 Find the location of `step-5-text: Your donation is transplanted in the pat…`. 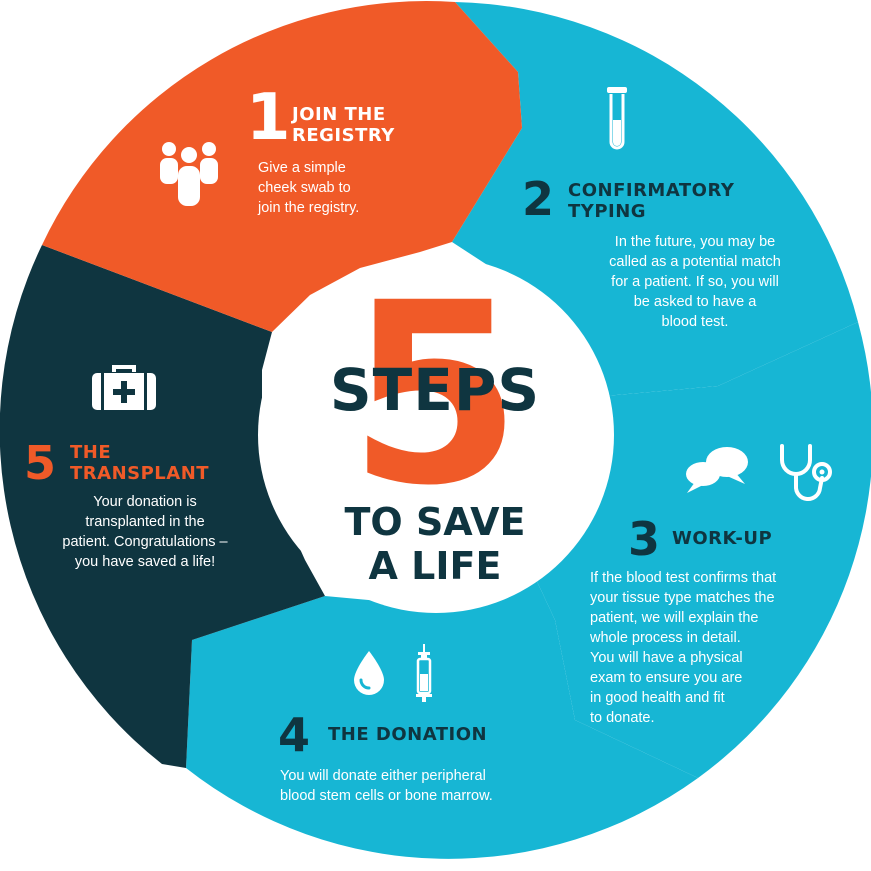

step-5-text: Your donation is transplanted in the pat… is located at coordinates (145, 532).